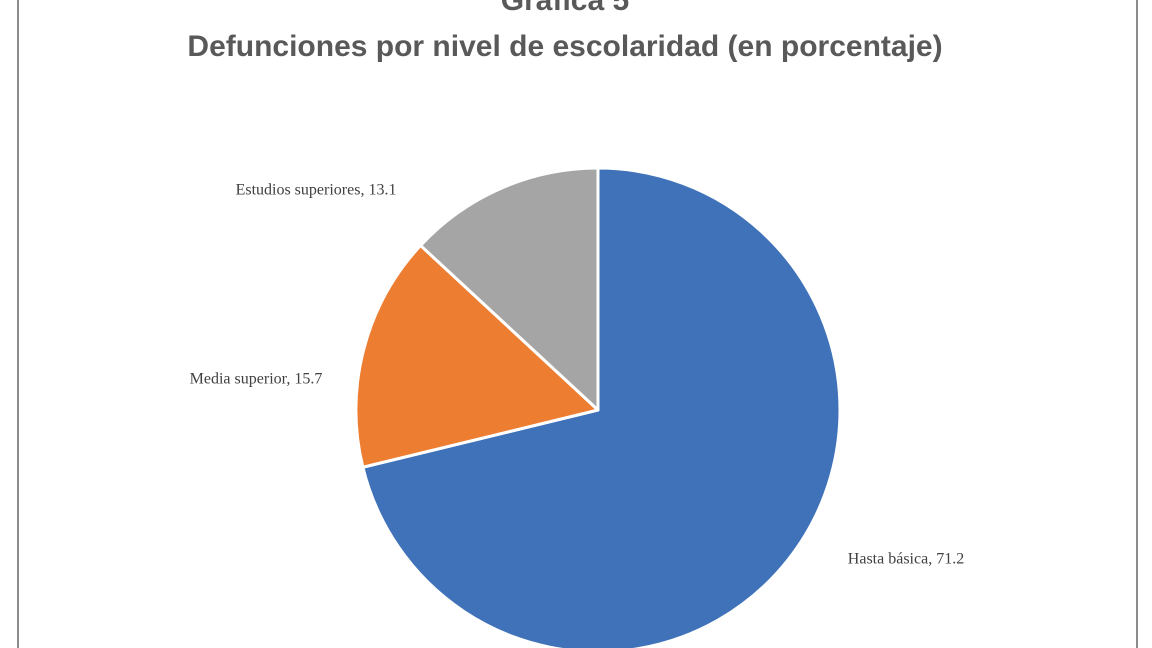  What do you see at coordinates (256, 379) in the screenshot?
I see `data-label: Media superior, 15.7` at bounding box center [256, 379].